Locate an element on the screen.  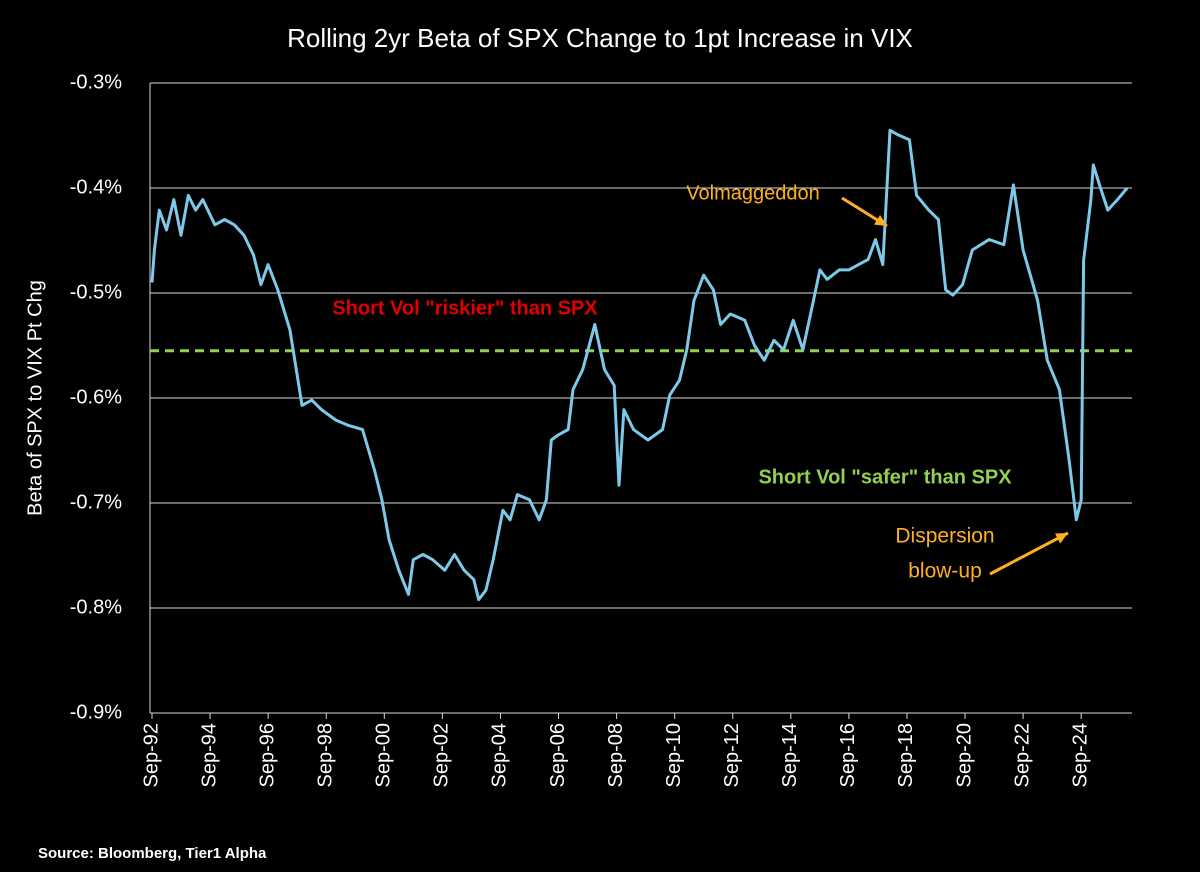
x-tick-label: Sep-08 is located at coordinates (616, 755).